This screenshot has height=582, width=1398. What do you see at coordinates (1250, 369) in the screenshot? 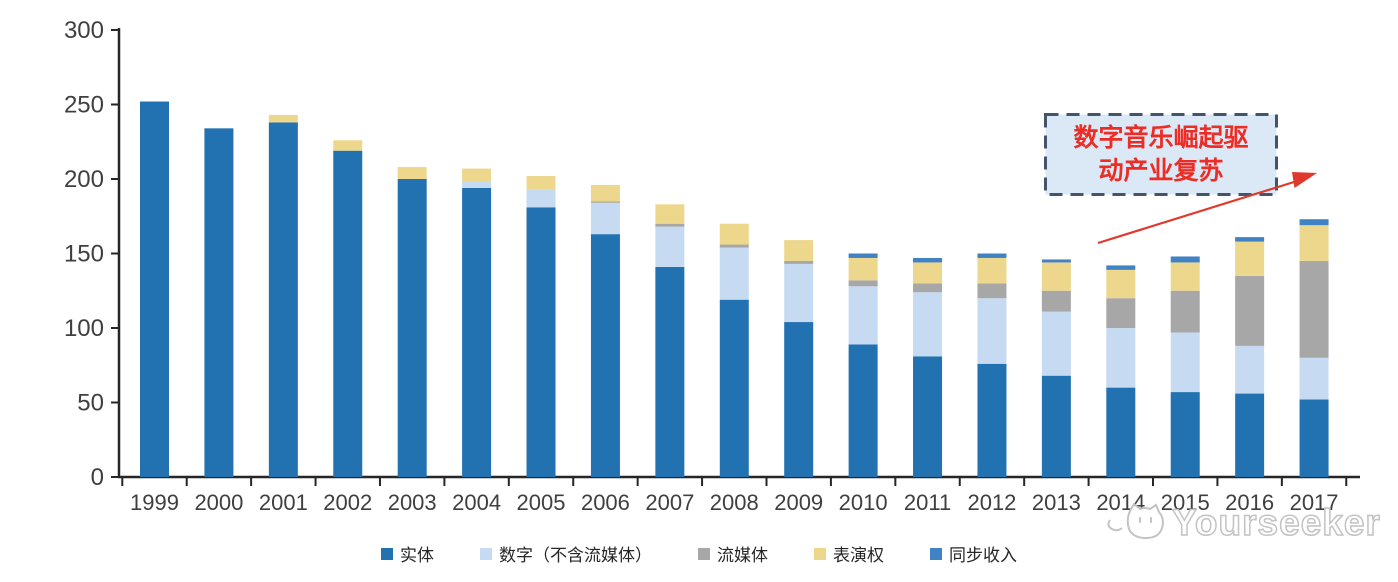
I see `bar-segment-digital-2016` at bounding box center [1250, 369].